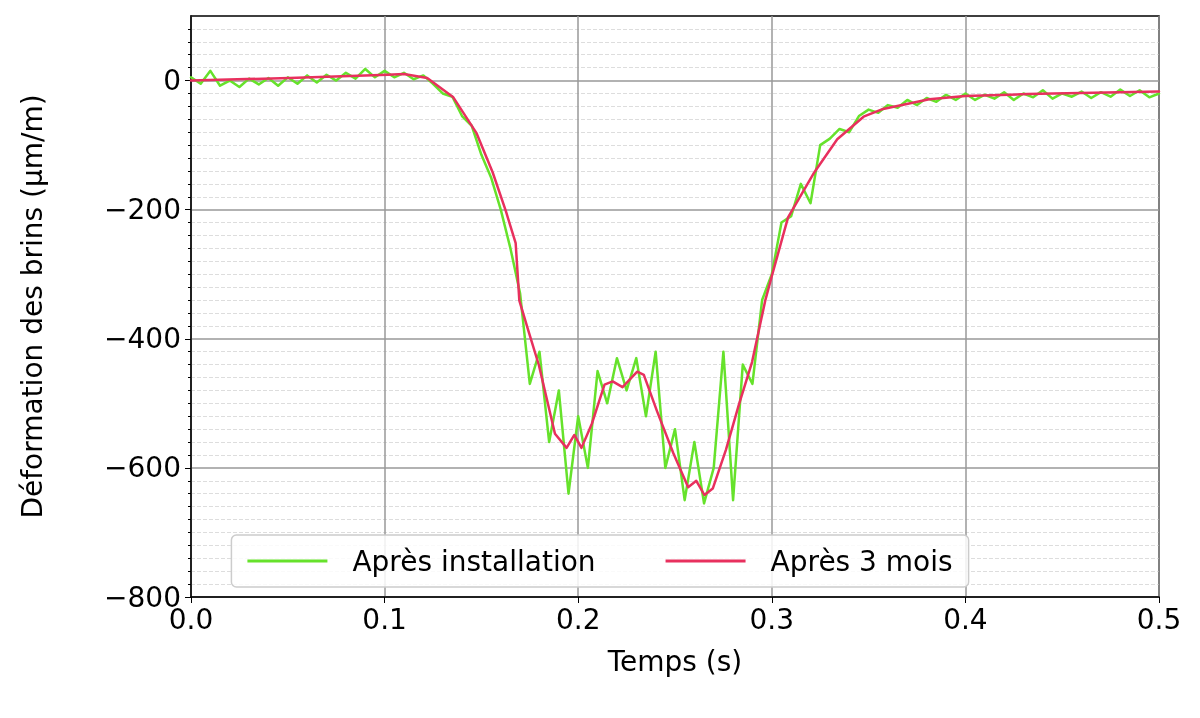  What do you see at coordinates (142, 339) in the screenshot?
I see `y-tick-label: −400` at bounding box center [142, 339].